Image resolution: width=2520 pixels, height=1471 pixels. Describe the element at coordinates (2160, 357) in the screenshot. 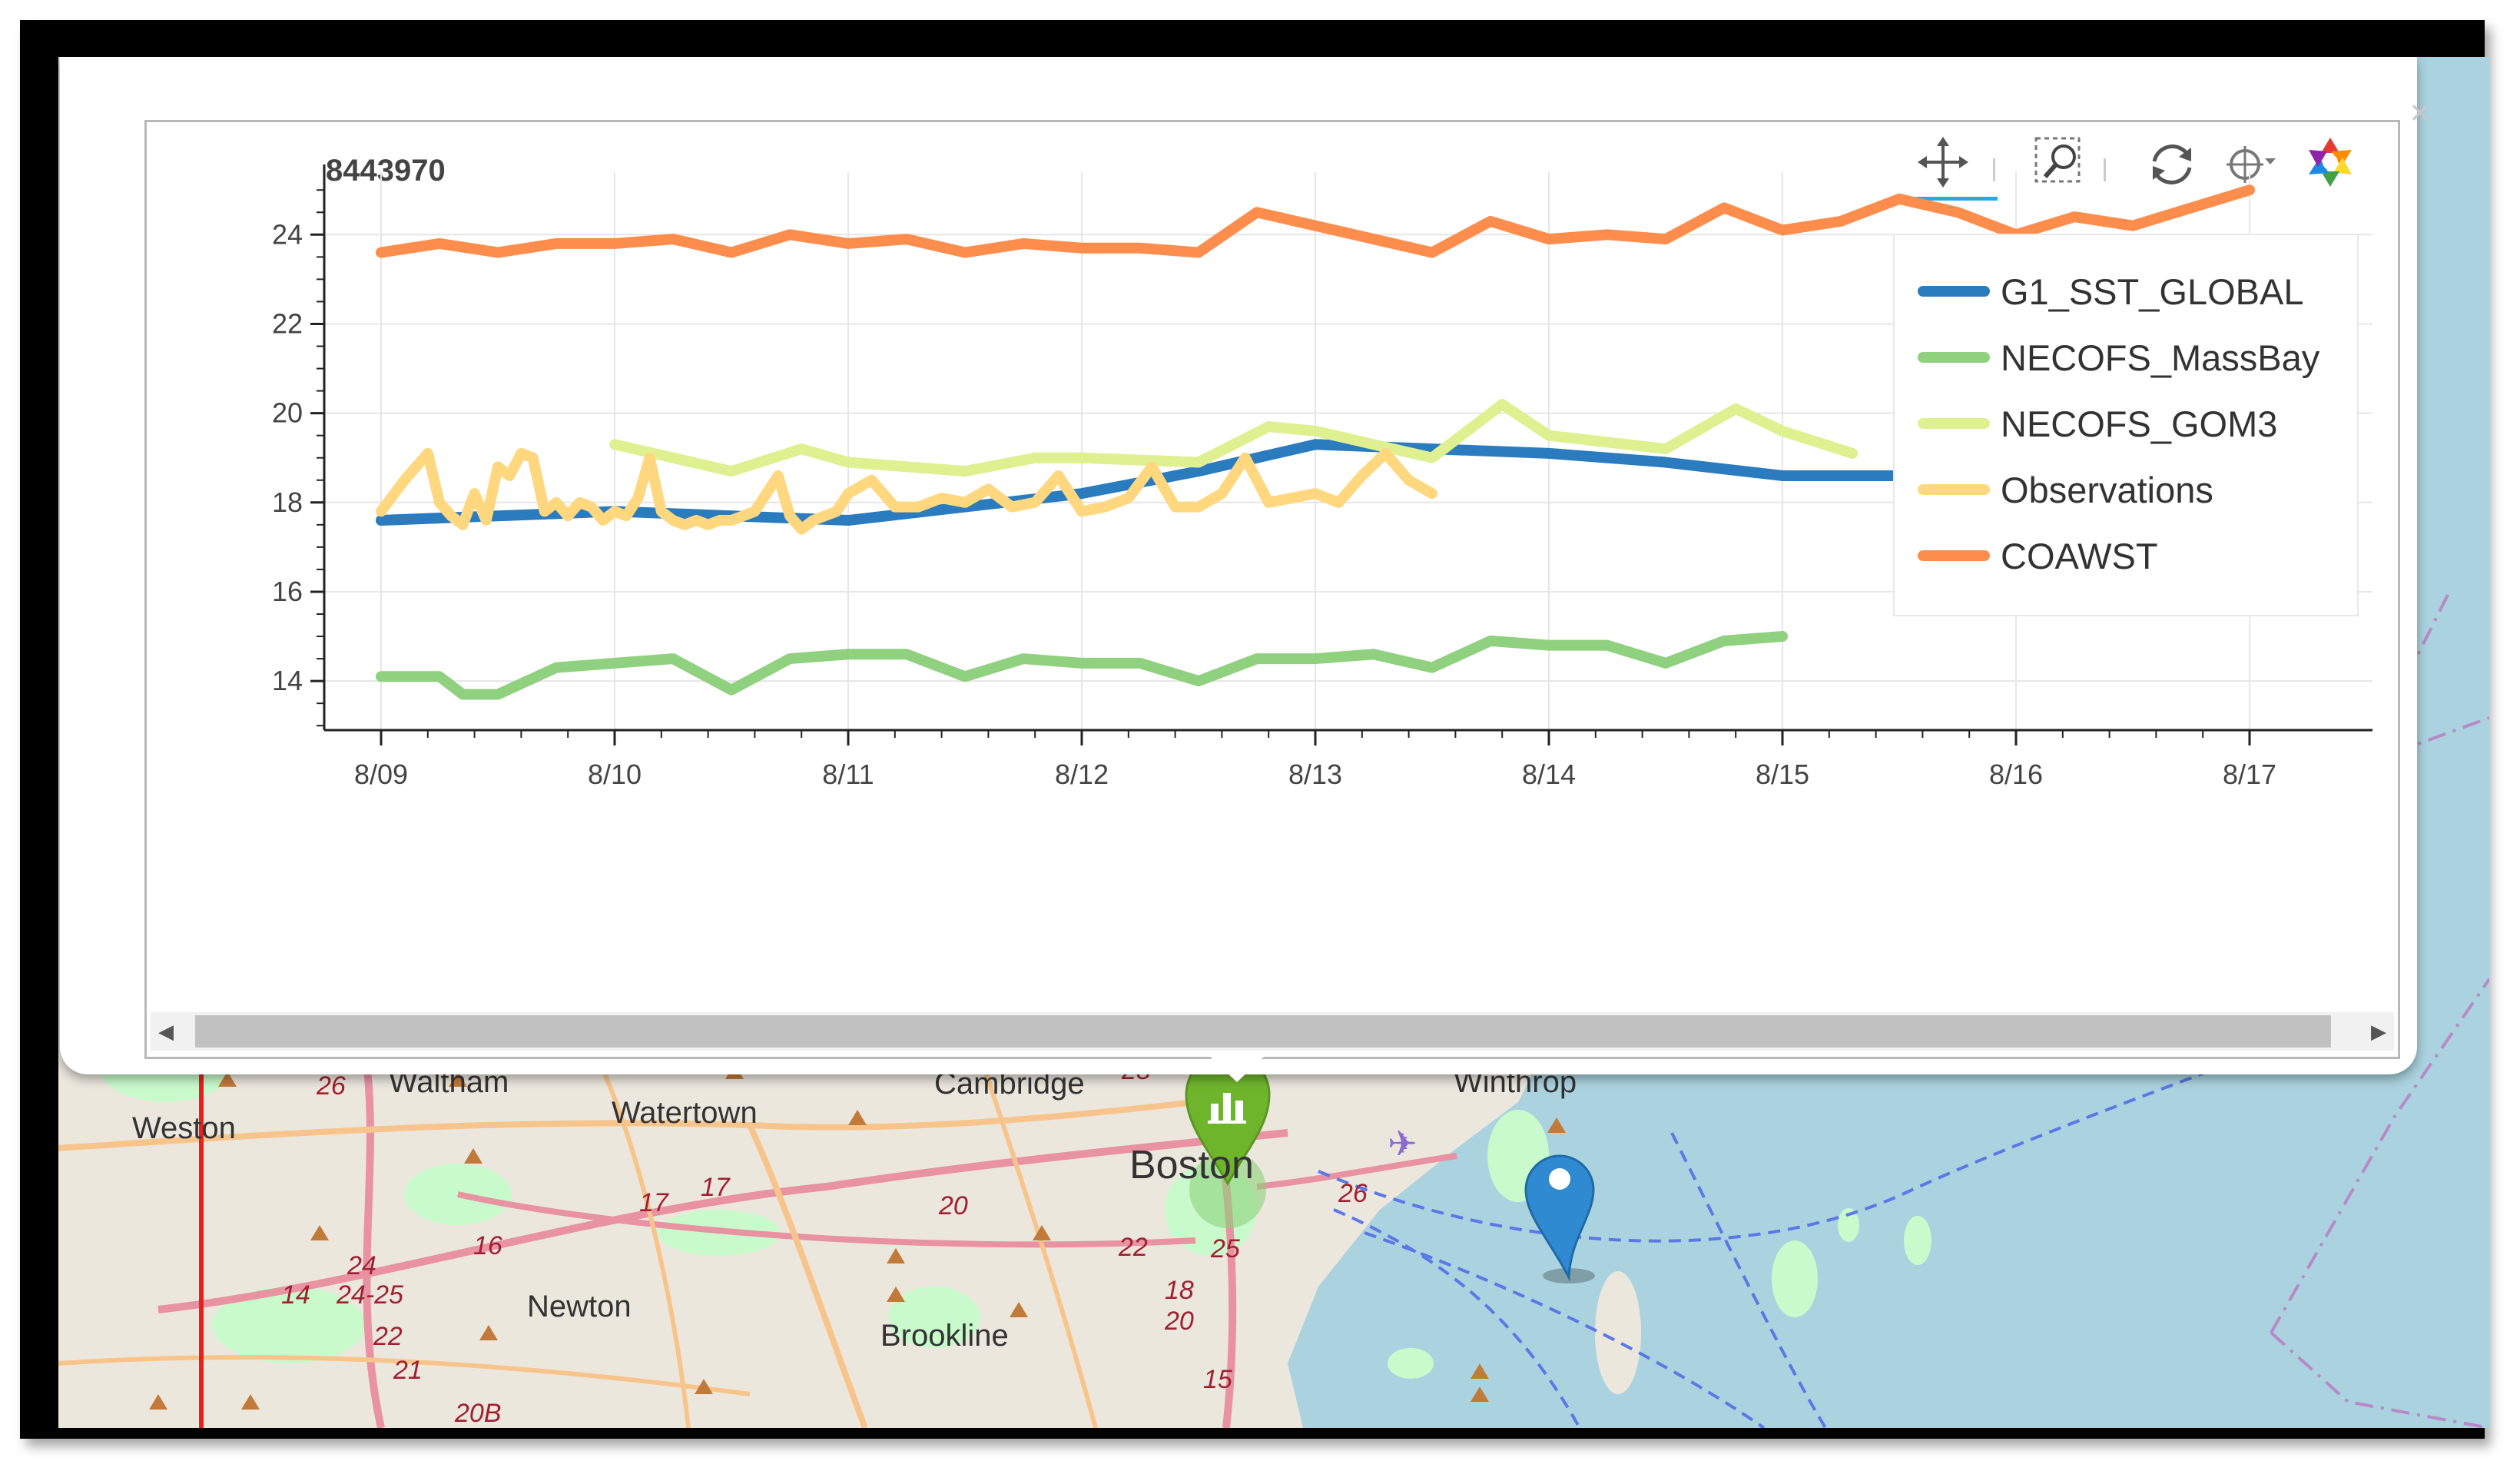

I see `legend-label: NECOFS_MassBay` at that location.